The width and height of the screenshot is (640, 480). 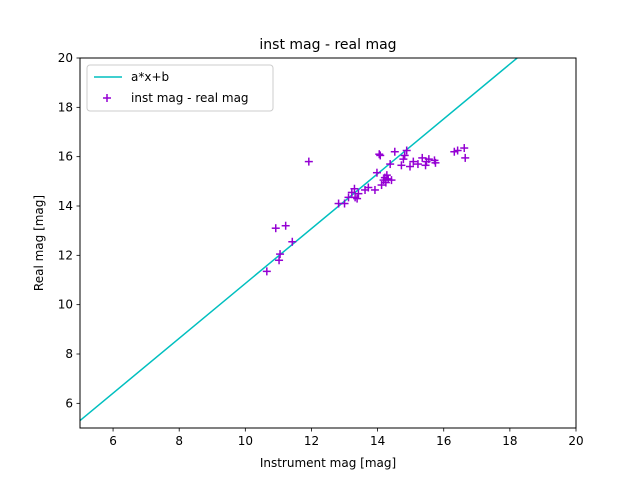 I want to click on legend-label-scatter: inst mag - real mag, so click(x=190, y=98).